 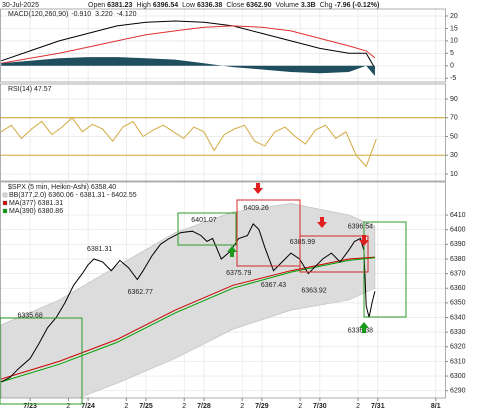 I want to click on y-tick-label: 6340, so click(x=458, y=317).